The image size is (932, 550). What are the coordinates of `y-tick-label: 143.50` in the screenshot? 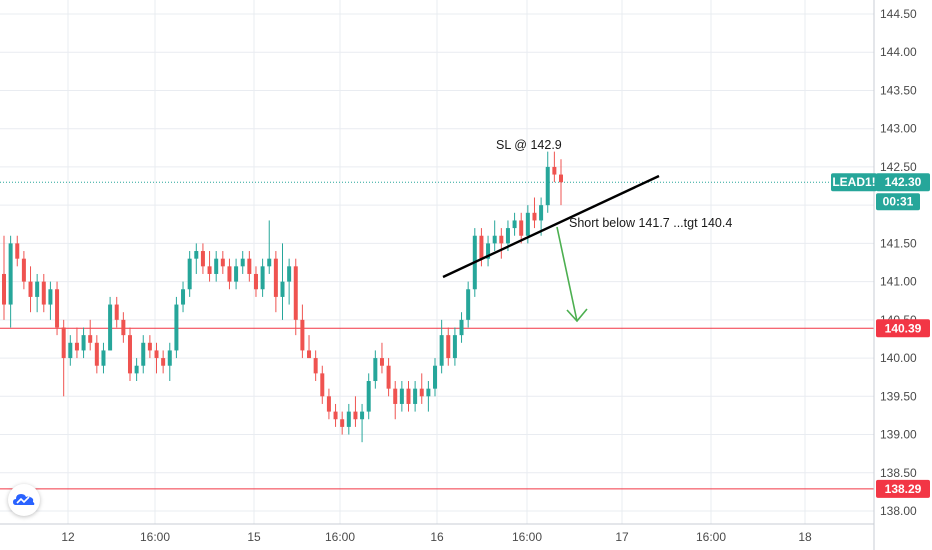 It's located at (898, 90).